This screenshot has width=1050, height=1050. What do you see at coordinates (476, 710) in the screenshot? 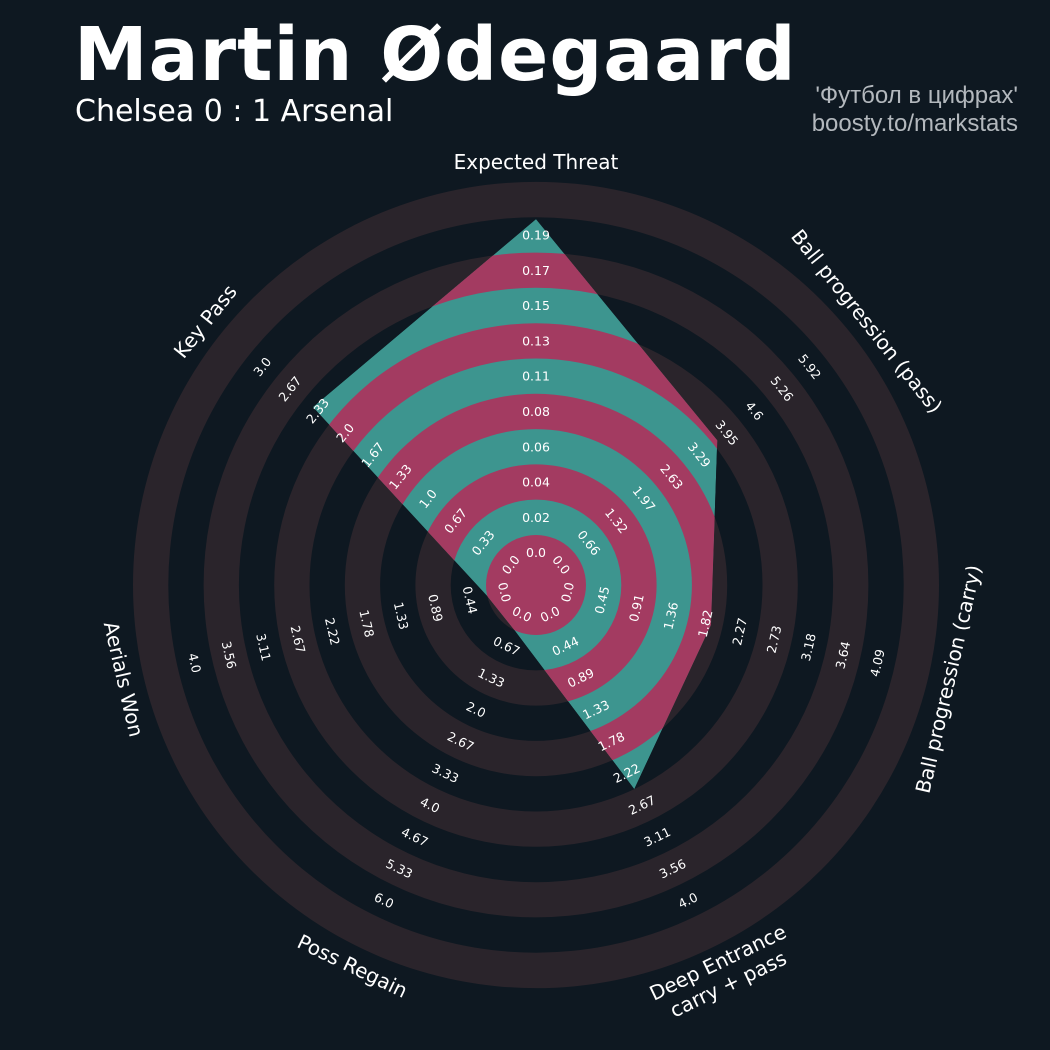
I see `tick-label: 2.0` at bounding box center [476, 710].